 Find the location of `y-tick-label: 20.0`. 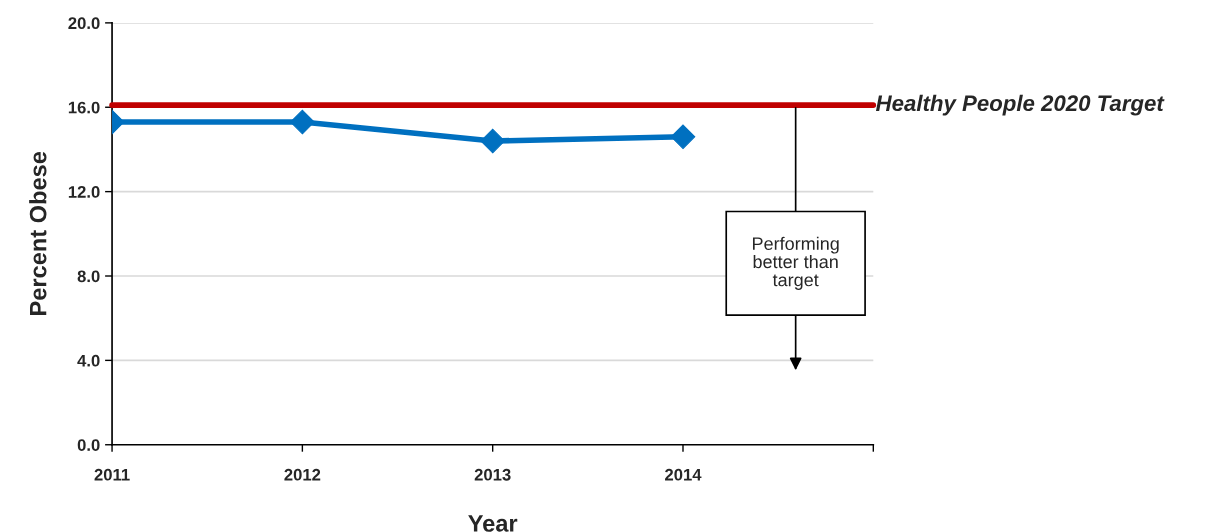

y-tick-label: 20.0 is located at coordinates (84, 23).